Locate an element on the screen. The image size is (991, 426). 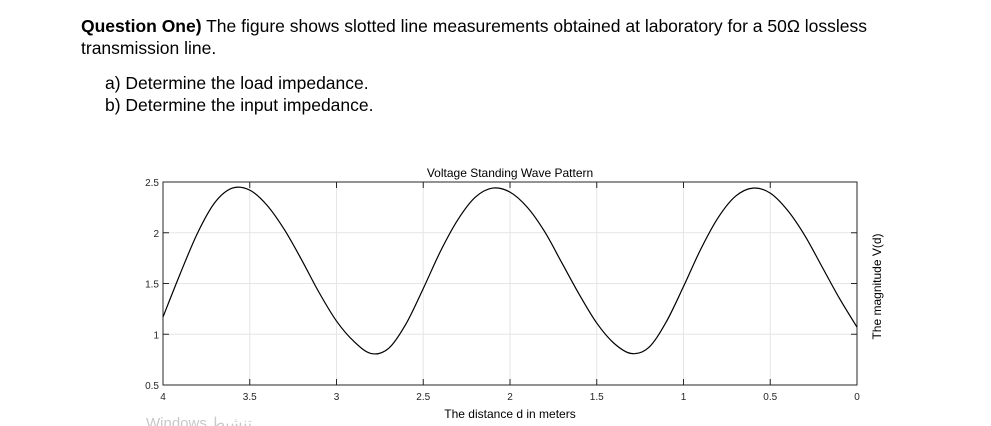
x-axis-label: The distance d in meters is located at coordinates (509, 414).